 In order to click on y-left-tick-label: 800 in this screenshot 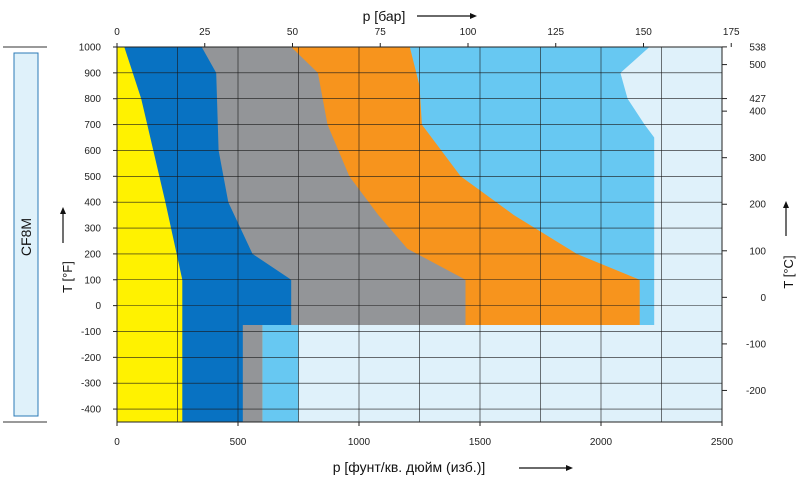, I will do `click(92, 99)`.